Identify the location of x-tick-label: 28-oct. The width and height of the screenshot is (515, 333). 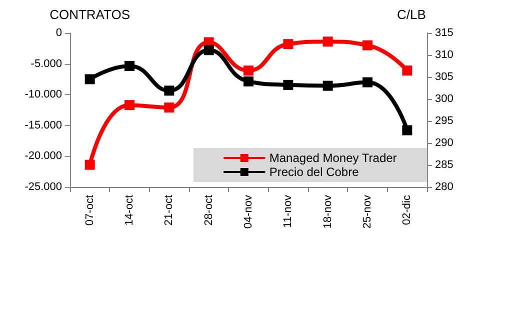
(208, 210).